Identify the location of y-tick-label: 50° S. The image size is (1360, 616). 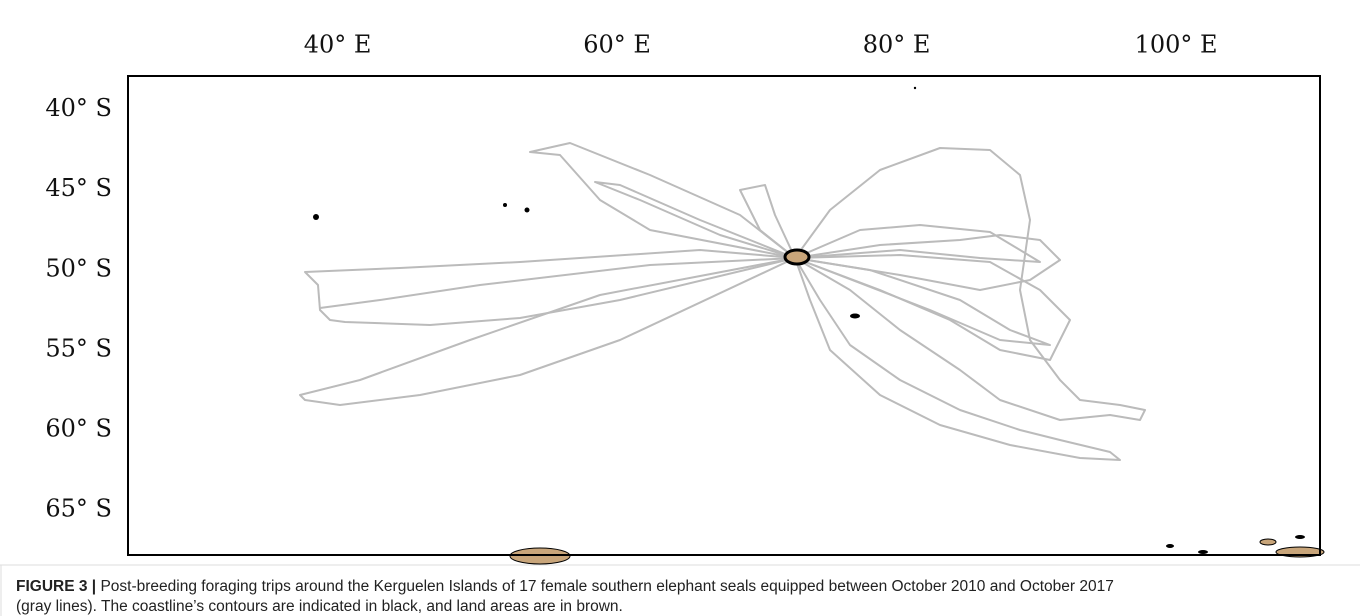
(78, 268).